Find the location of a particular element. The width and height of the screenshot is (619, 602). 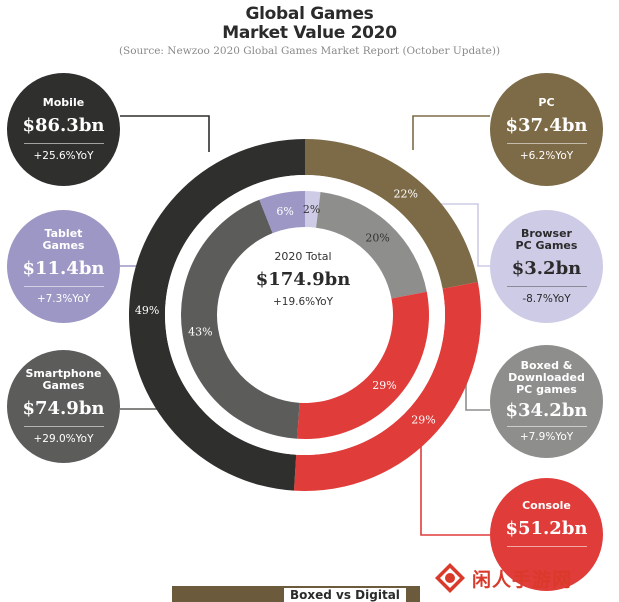

chart-title-line2: Market Value 2020 is located at coordinates (309, 33).